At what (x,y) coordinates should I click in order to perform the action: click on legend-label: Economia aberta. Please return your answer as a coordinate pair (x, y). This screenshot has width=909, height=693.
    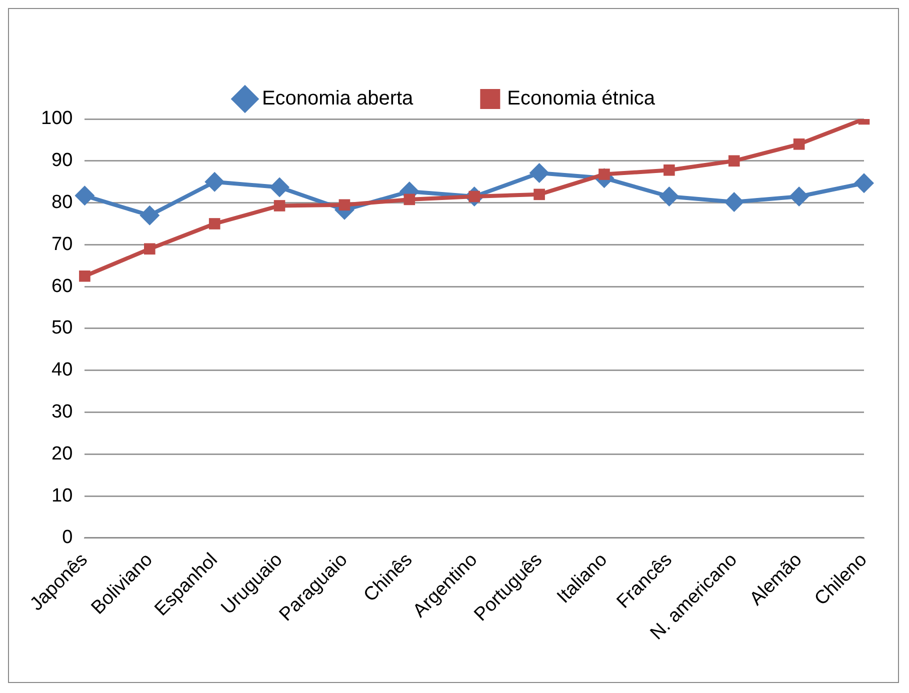
    Looking at the image, I should click on (338, 99).